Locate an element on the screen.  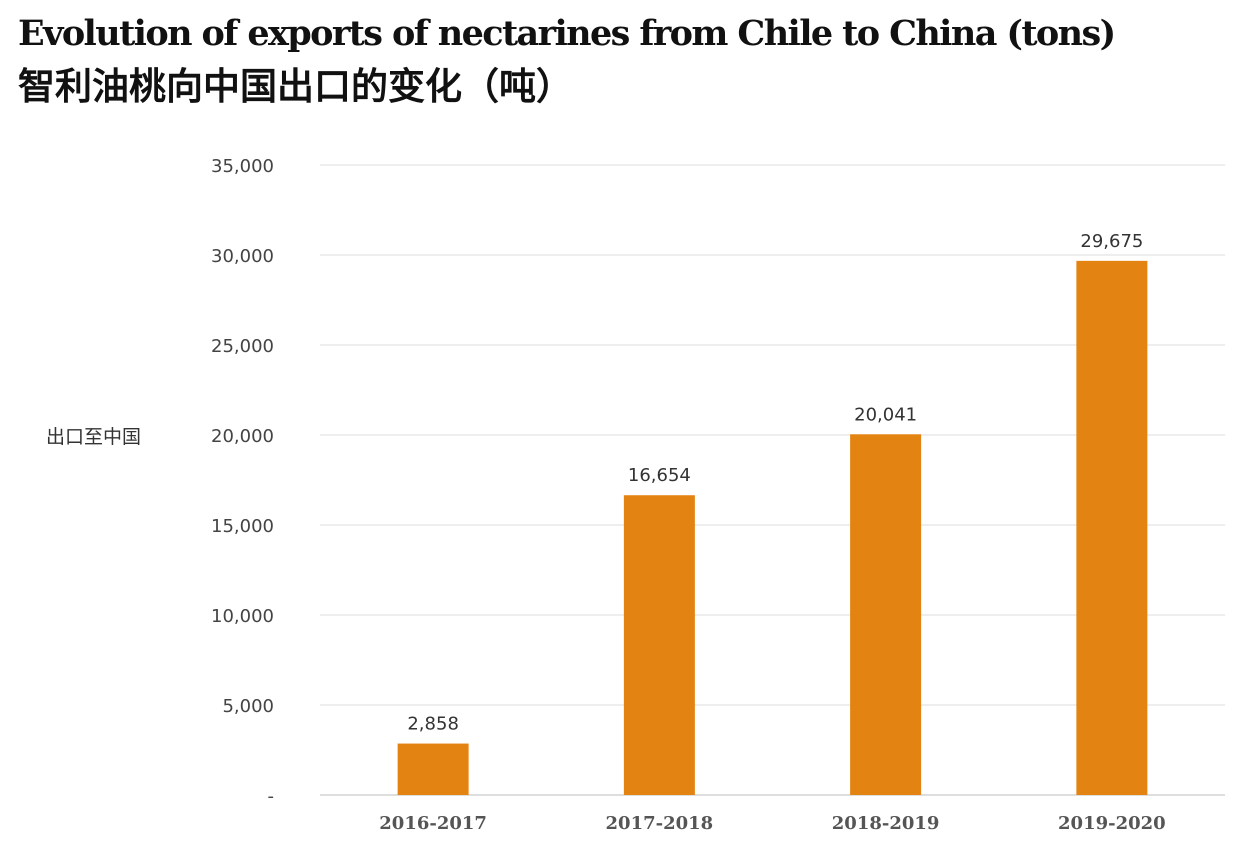
data-label: 16,654 is located at coordinates (659, 475).